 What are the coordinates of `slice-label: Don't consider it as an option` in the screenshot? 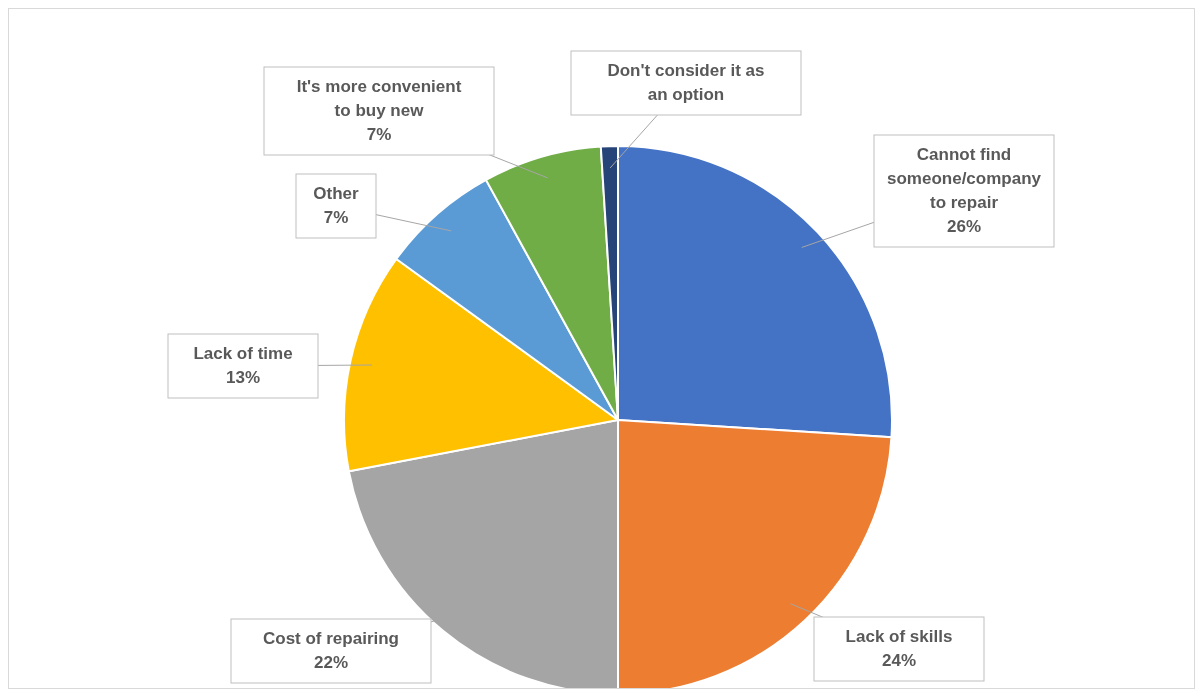 It's located at (686, 82).